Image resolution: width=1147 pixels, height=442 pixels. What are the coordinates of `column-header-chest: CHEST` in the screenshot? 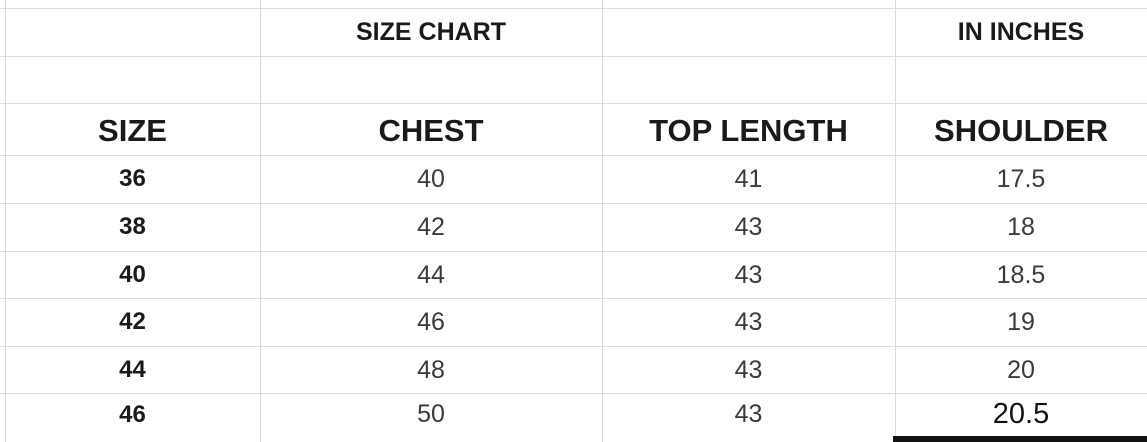 It's located at (431, 130).